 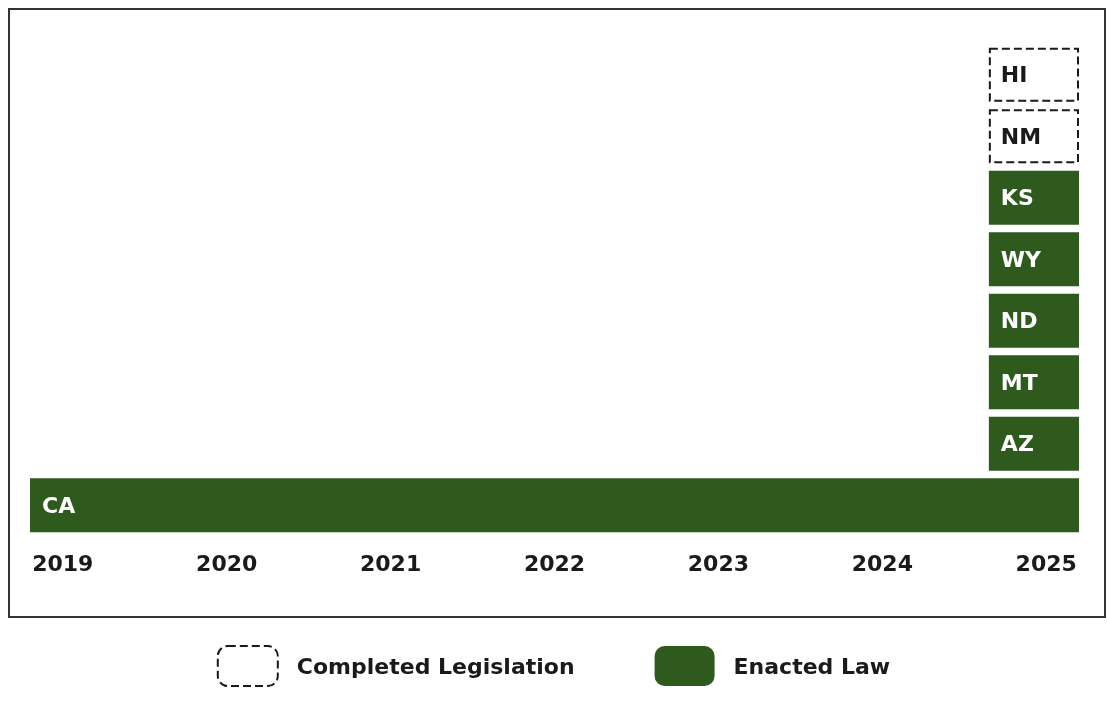 I want to click on y-tick-label: ND, so click(x=1019, y=321).